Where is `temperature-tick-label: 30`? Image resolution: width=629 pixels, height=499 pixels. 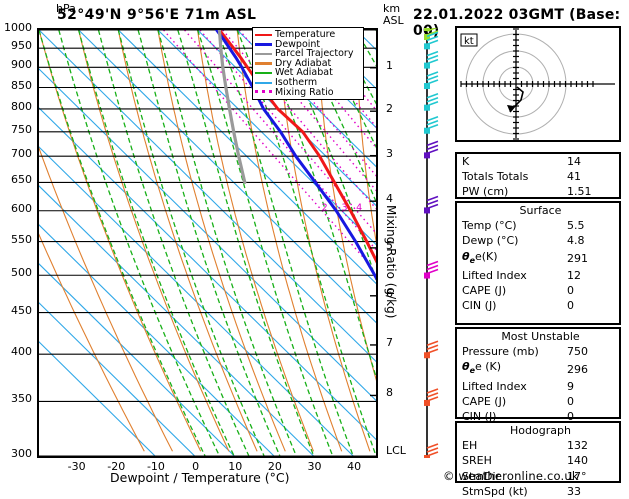
temperature-tick-label: 30 is located at coordinates (314, 466).